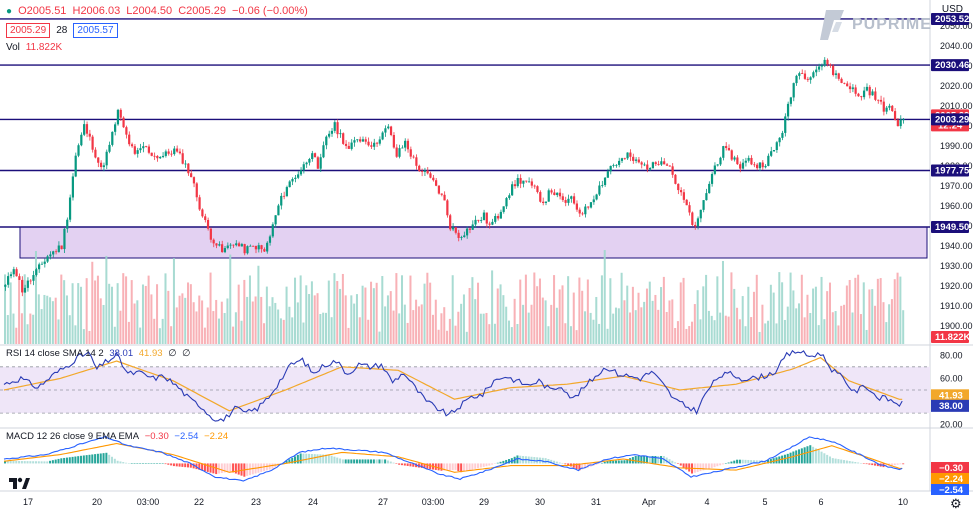 The image size is (973, 513). Describe the element at coordinates (97, 502) in the screenshot. I see `time-tick-label: 20` at that location.